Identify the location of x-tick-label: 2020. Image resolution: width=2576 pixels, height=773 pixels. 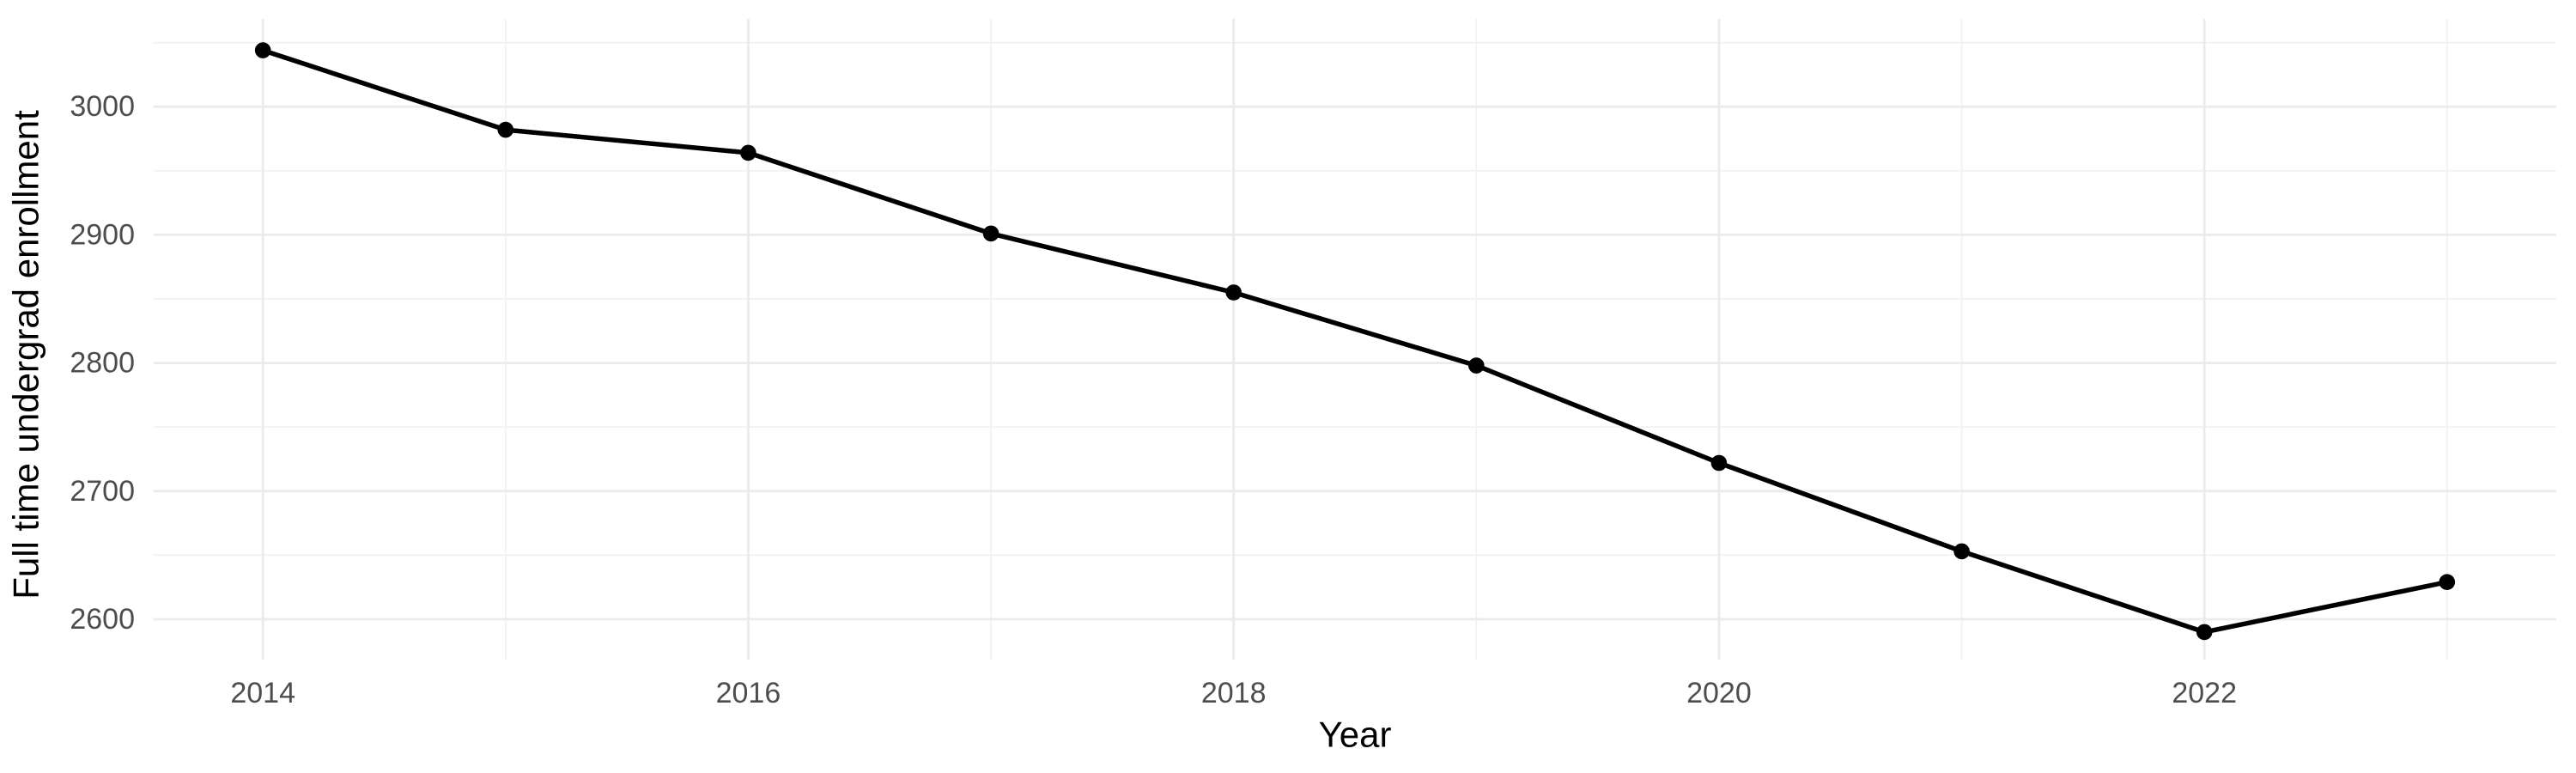
(1719, 693).